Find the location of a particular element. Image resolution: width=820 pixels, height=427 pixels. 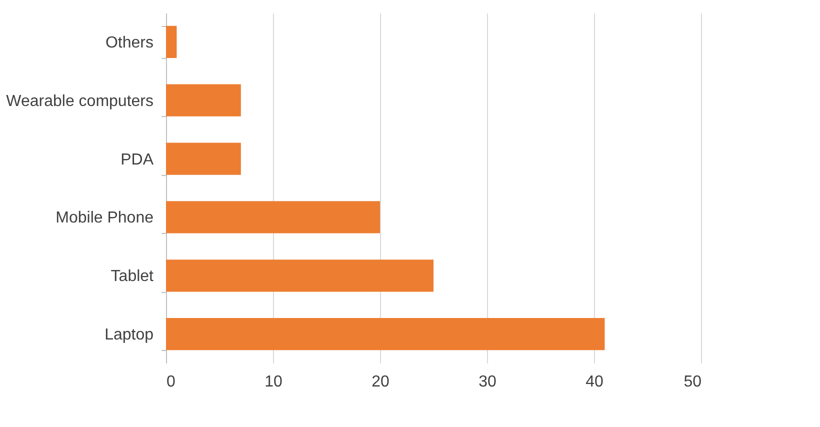

x-tick-label: 0 is located at coordinates (171, 382).